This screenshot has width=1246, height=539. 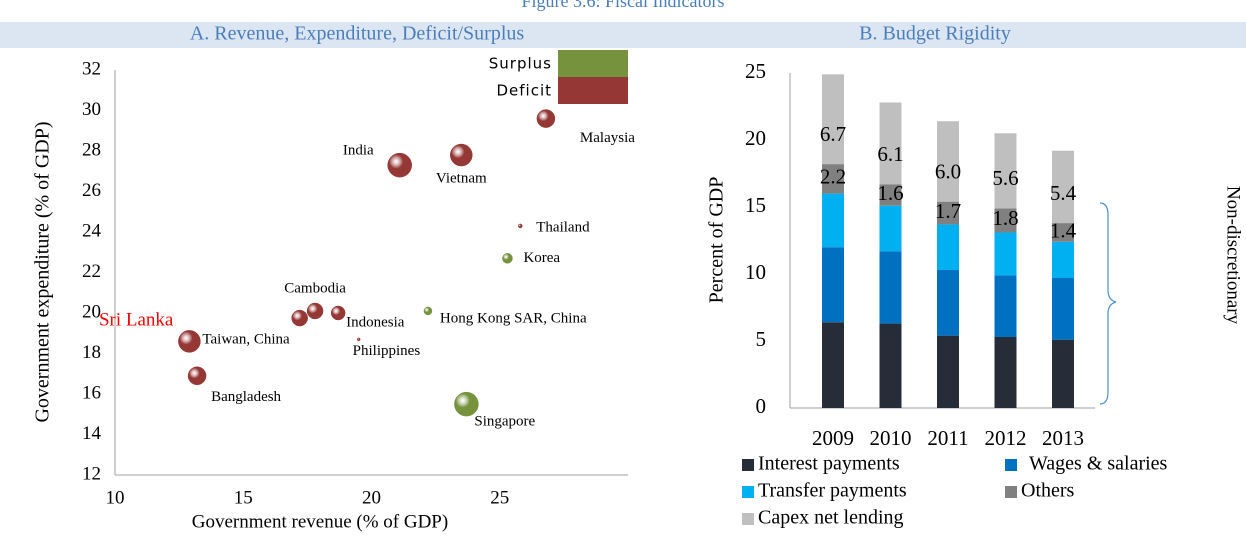 What do you see at coordinates (315, 288) in the screenshot?
I see `point-label: Cambodia` at bounding box center [315, 288].